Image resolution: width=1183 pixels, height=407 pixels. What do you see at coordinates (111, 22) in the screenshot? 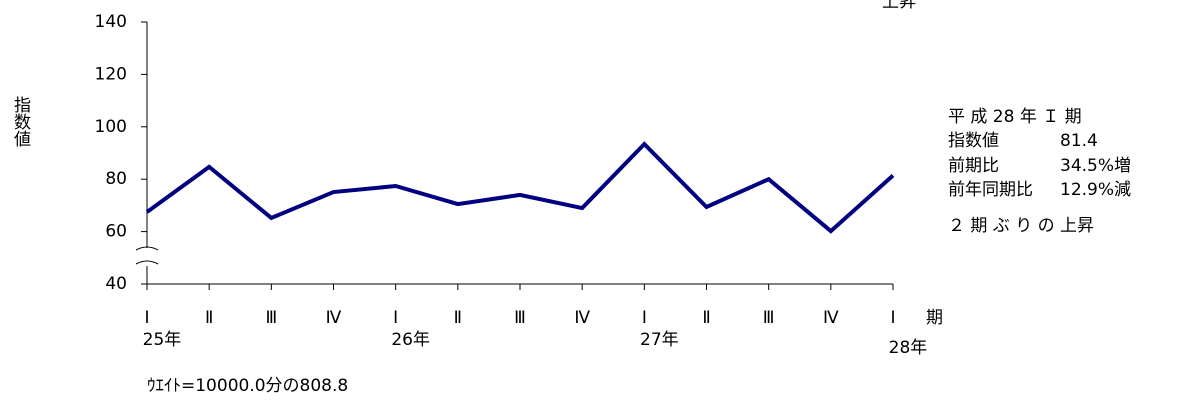
I see `y-tick-label: 140` at bounding box center [111, 22].